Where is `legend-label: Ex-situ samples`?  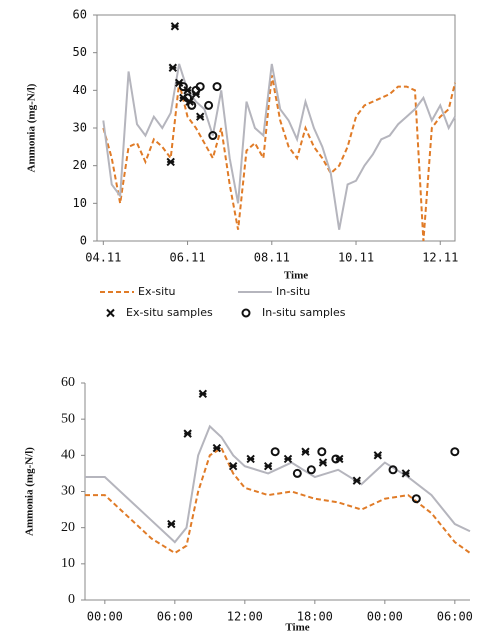 legend-label: Ex-situ samples is located at coordinates (169, 312).